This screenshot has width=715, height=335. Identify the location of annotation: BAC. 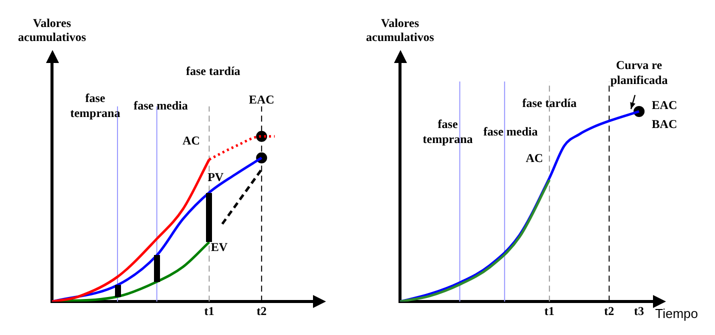
(665, 123).